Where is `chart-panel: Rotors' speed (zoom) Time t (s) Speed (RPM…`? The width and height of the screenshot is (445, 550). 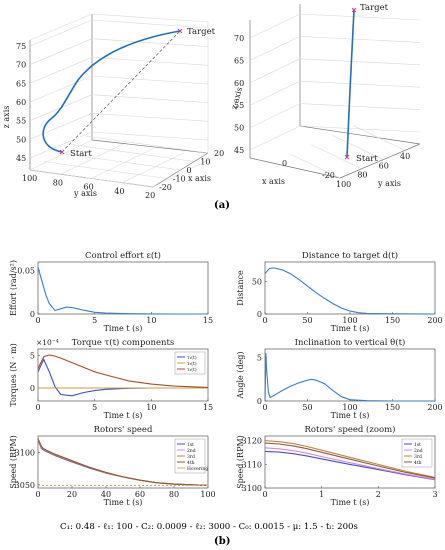 chart-panel: Rotors' speed (zoom) Time t (s) Speed (RPM… is located at coordinates (337, 465).